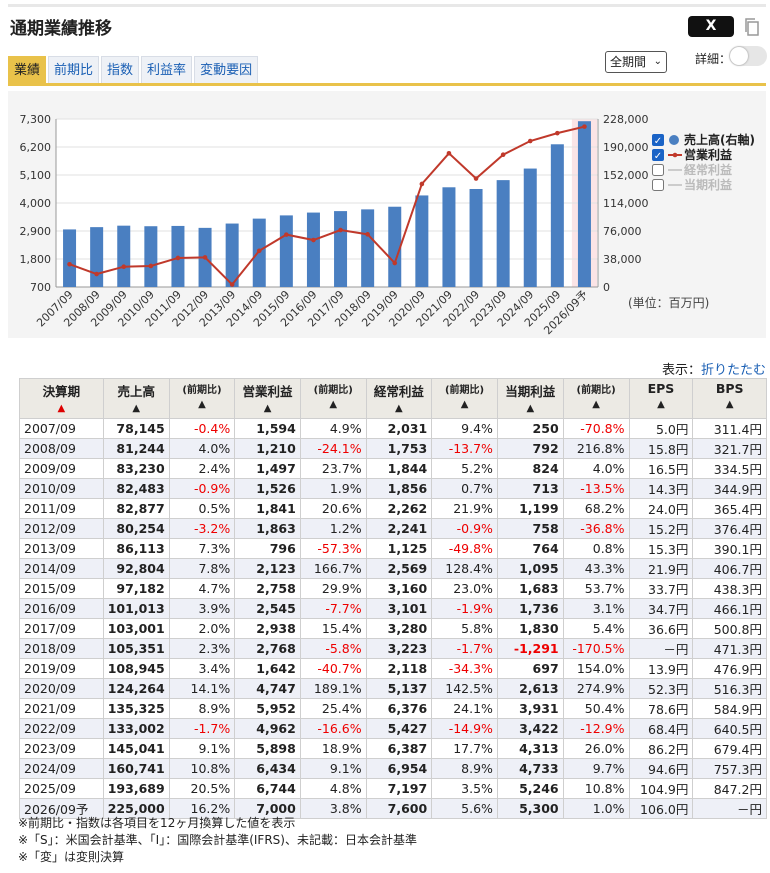 The height and width of the screenshot is (873, 770). I want to click on table-cell: 9.1%, so click(202, 748).